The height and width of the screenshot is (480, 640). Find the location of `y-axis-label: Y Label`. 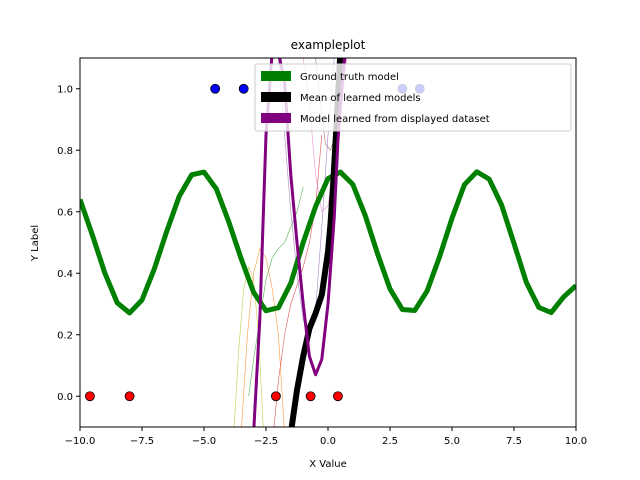

y-axis-label: Y Label is located at coordinates (35, 243).